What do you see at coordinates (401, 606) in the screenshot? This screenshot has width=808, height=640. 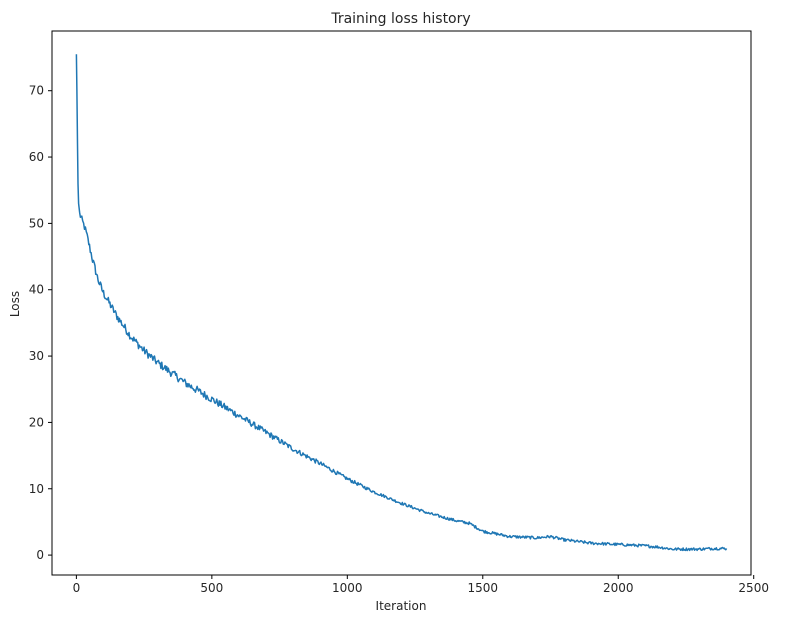 I see `x-axis-label: Iteration` at bounding box center [401, 606].